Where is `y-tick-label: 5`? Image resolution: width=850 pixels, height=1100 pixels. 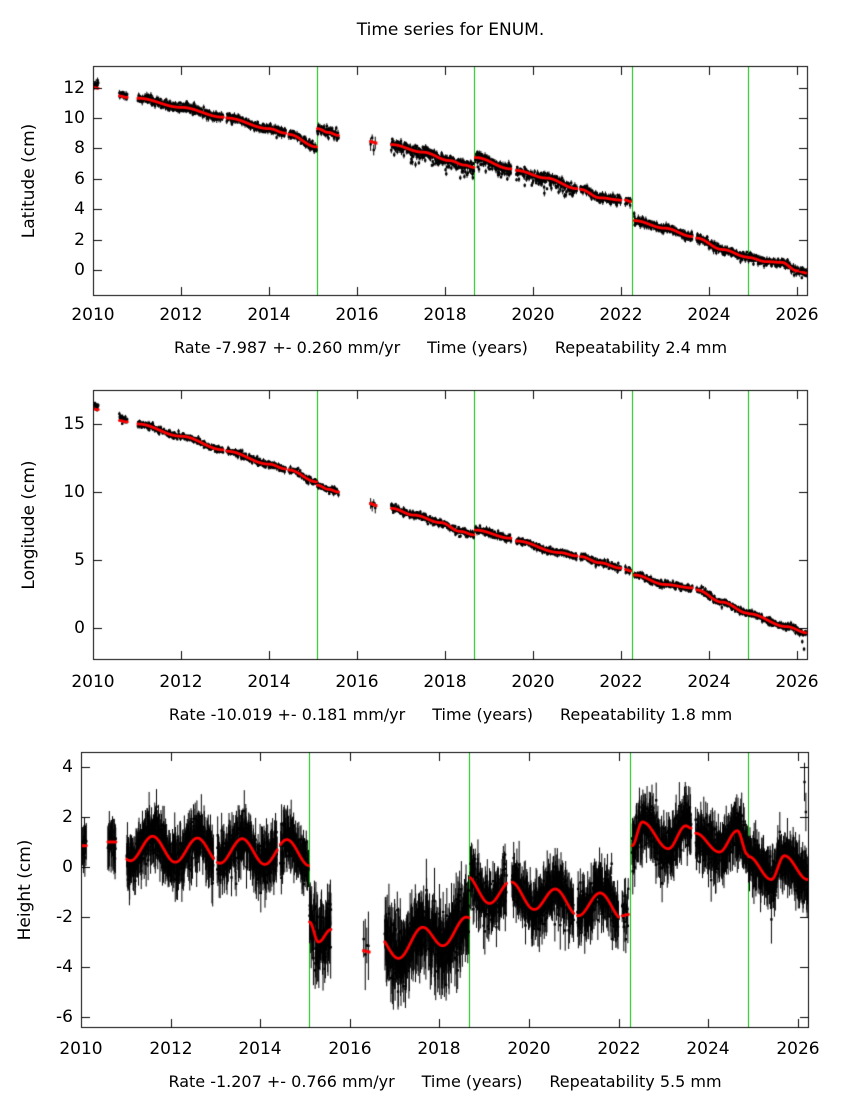 y-tick-label: 5 is located at coordinates (79, 560).